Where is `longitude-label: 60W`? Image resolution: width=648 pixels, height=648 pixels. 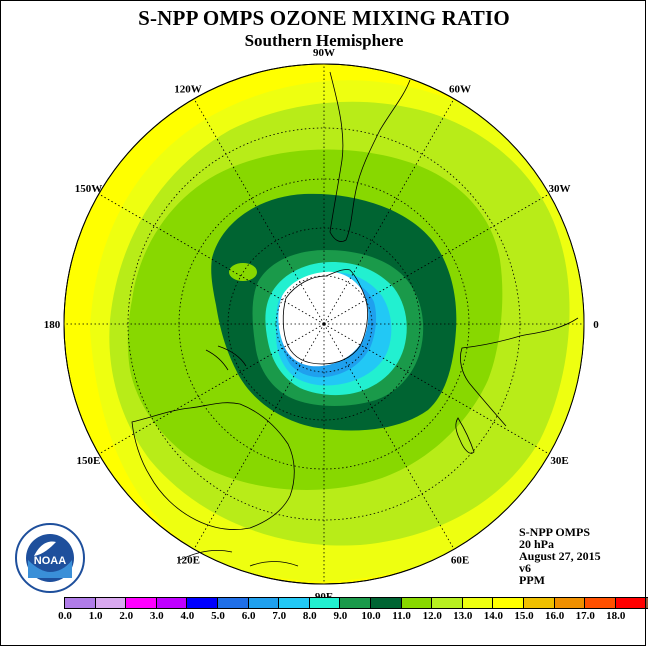 longitude-label: 60W is located at coordinates (460, 89).